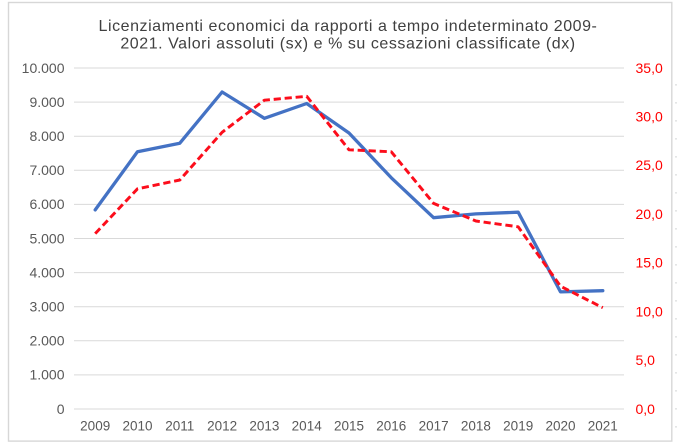  Describe the element at coordinates (137, 426) in the screenshot. I see `svg-text: 2010` at that location.